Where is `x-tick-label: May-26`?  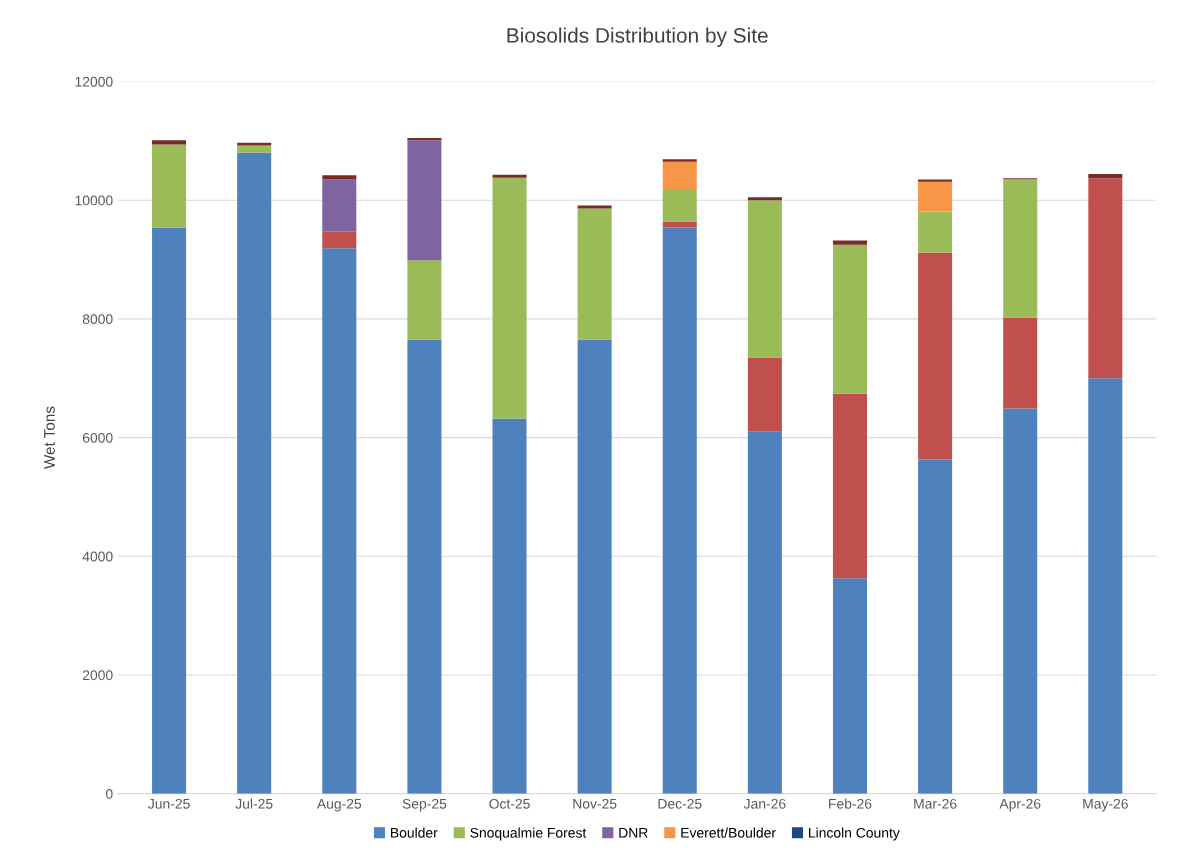 x-tick-label: May-26 is located at coordinates (1105, 805).